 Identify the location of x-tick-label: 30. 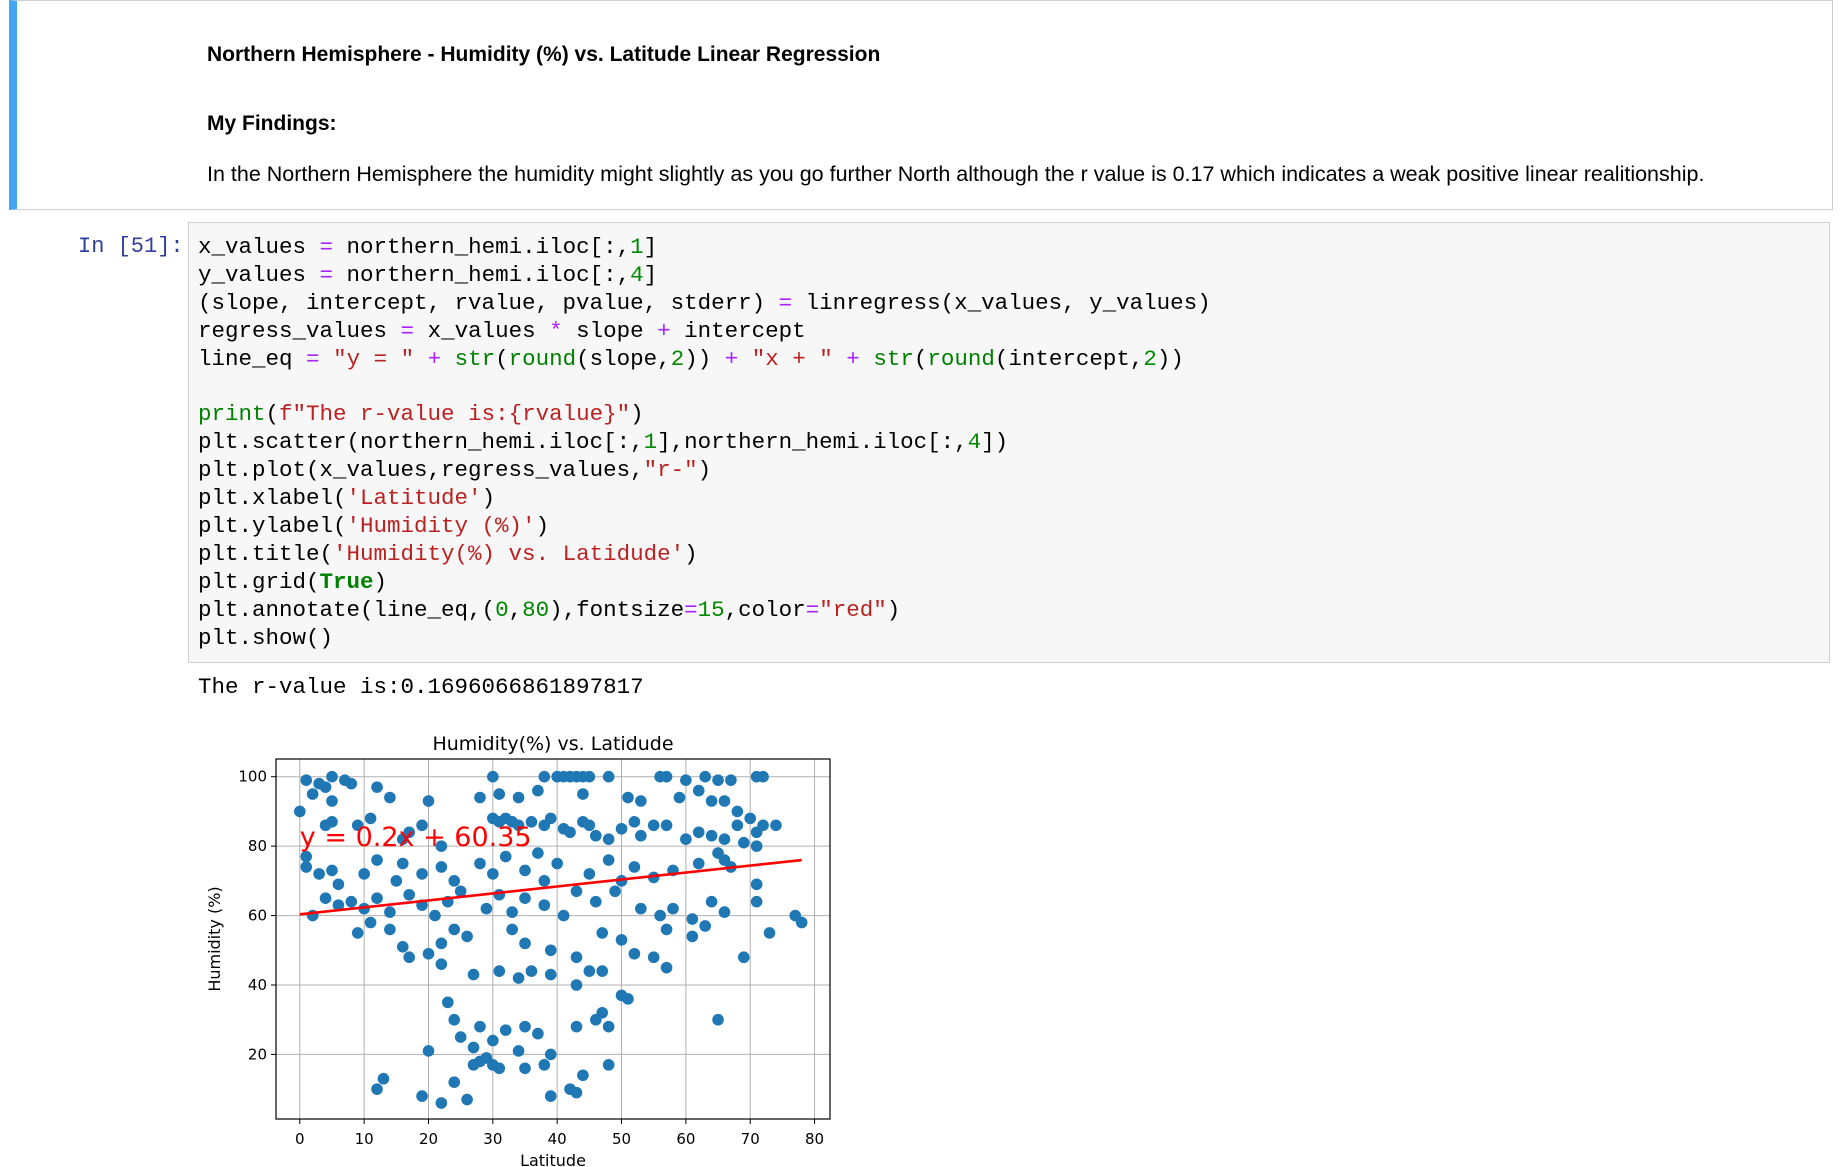
(492, 1139).